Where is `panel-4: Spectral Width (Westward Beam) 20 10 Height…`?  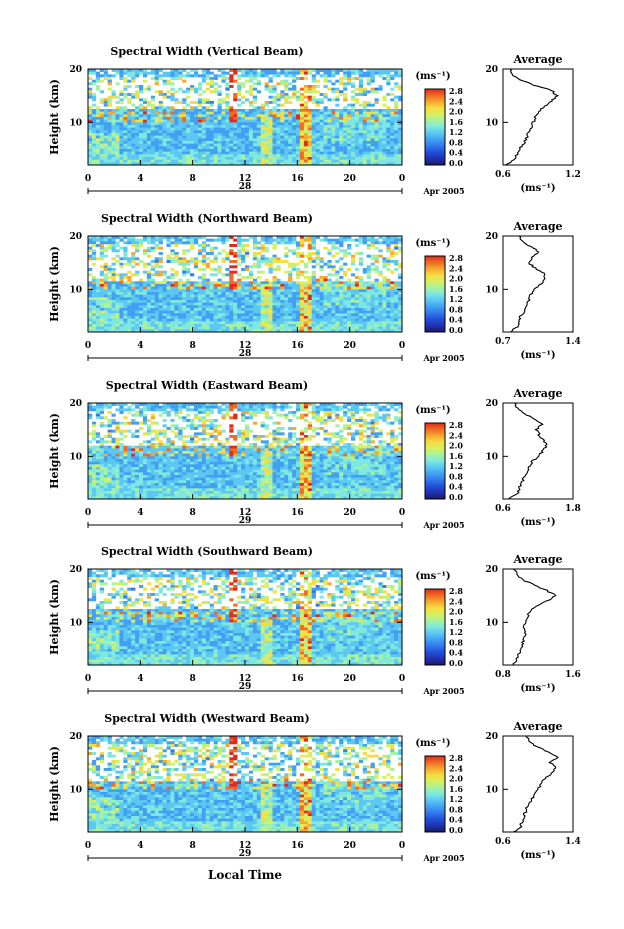
panel-4: Spectral Width (Westward Beam) 20 10 Height… is located at coordinates (314, 787).